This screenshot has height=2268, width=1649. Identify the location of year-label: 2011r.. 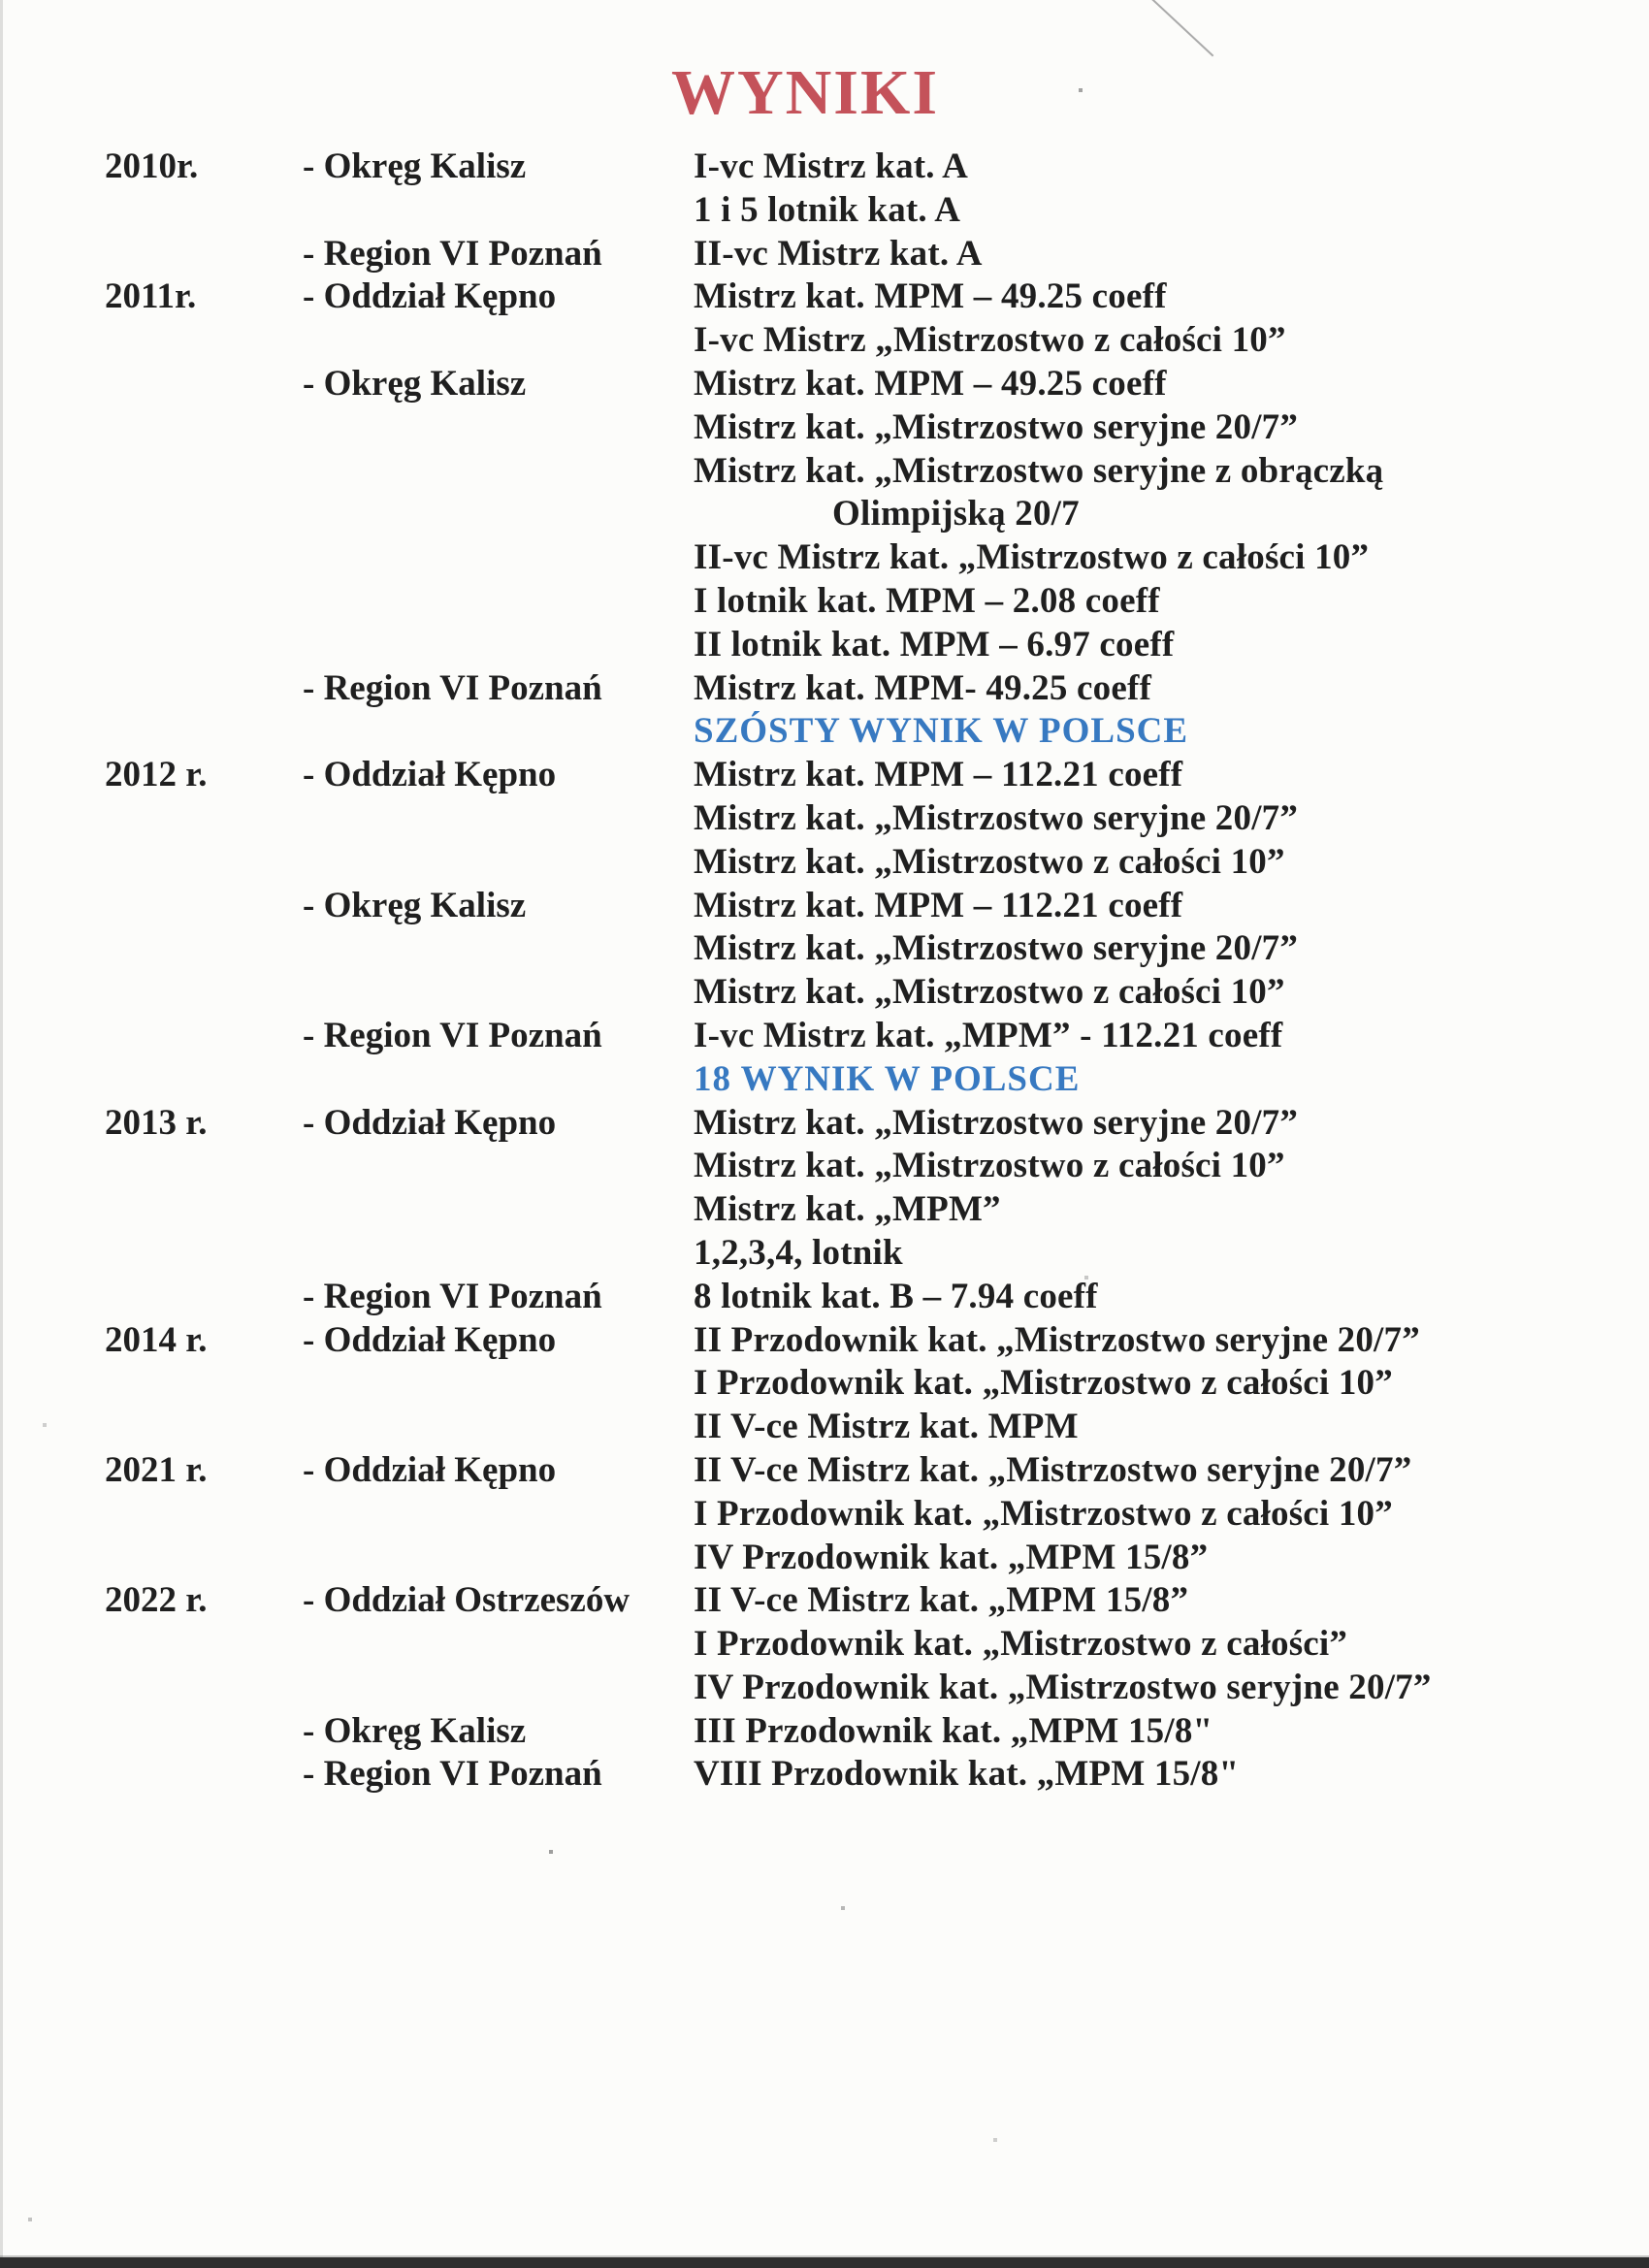
(151, 296).